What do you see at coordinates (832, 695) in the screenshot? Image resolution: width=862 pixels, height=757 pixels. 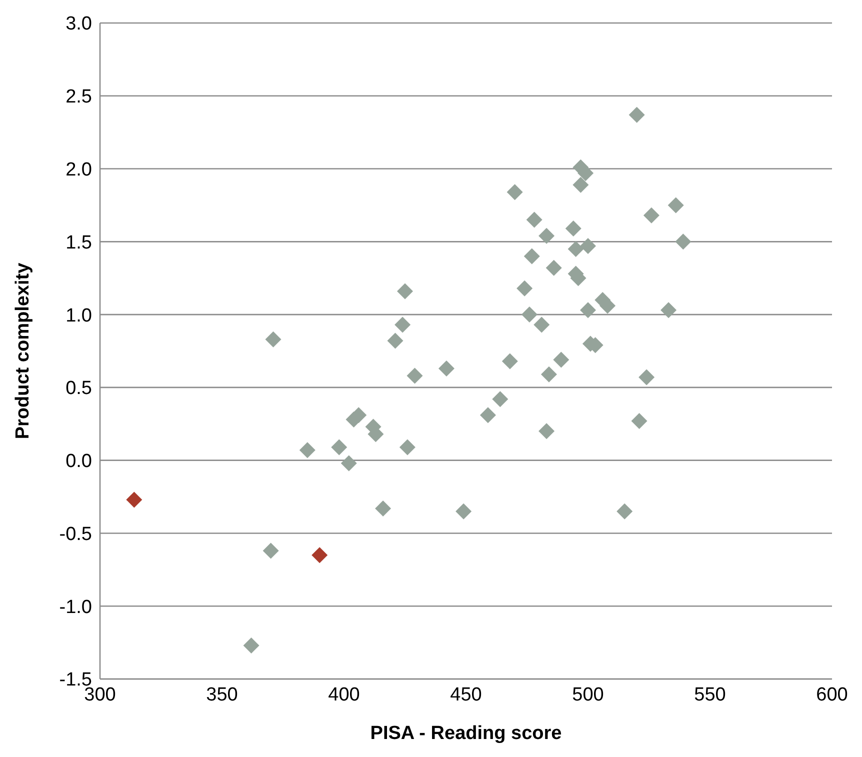 I see `x-tick-label: 600` at bounding box center [832, 695].